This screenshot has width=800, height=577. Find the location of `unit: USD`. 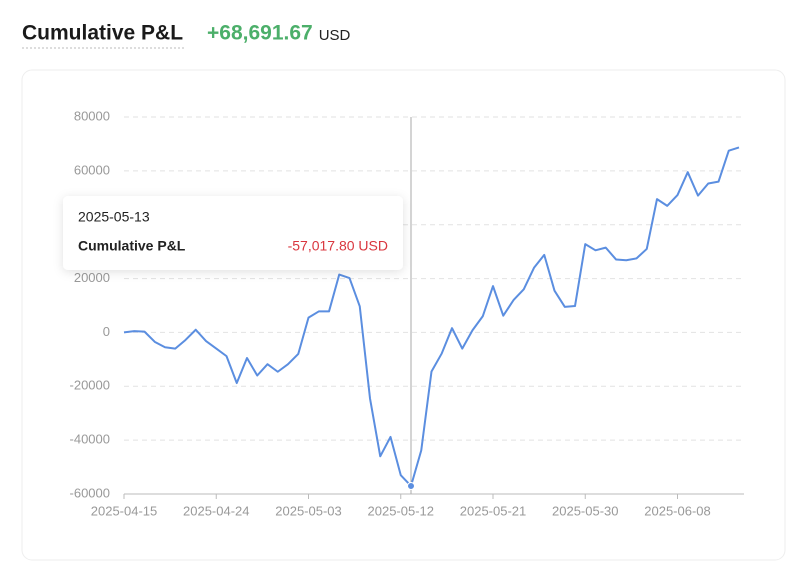

unit: USD is located at coordinates (335, 35).